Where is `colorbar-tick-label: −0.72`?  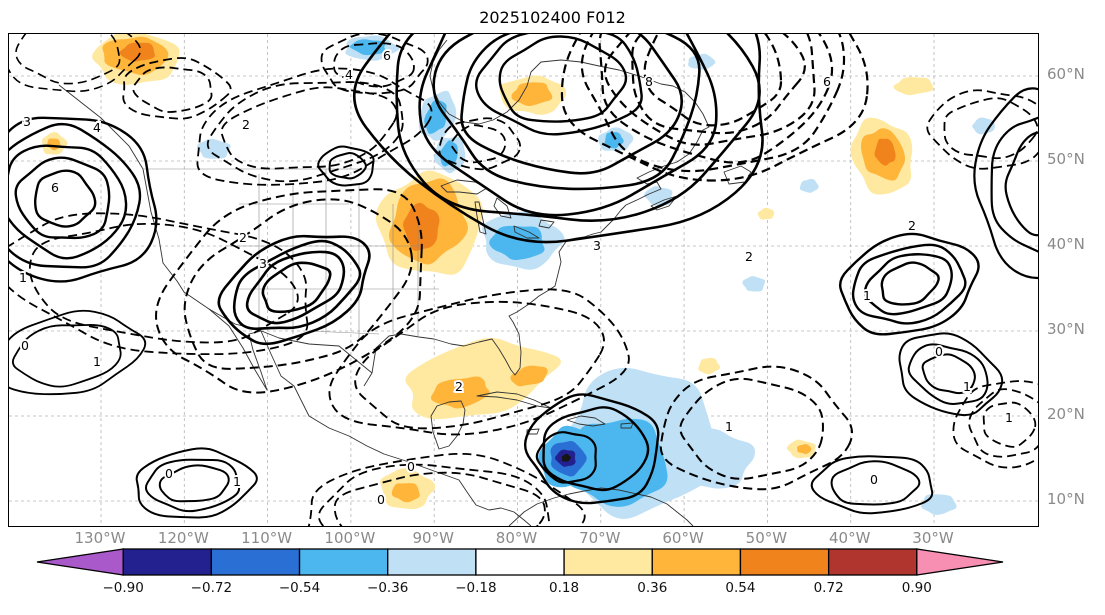 colorbar-tick-label: −0.72 is located at coordinates (211, 588).